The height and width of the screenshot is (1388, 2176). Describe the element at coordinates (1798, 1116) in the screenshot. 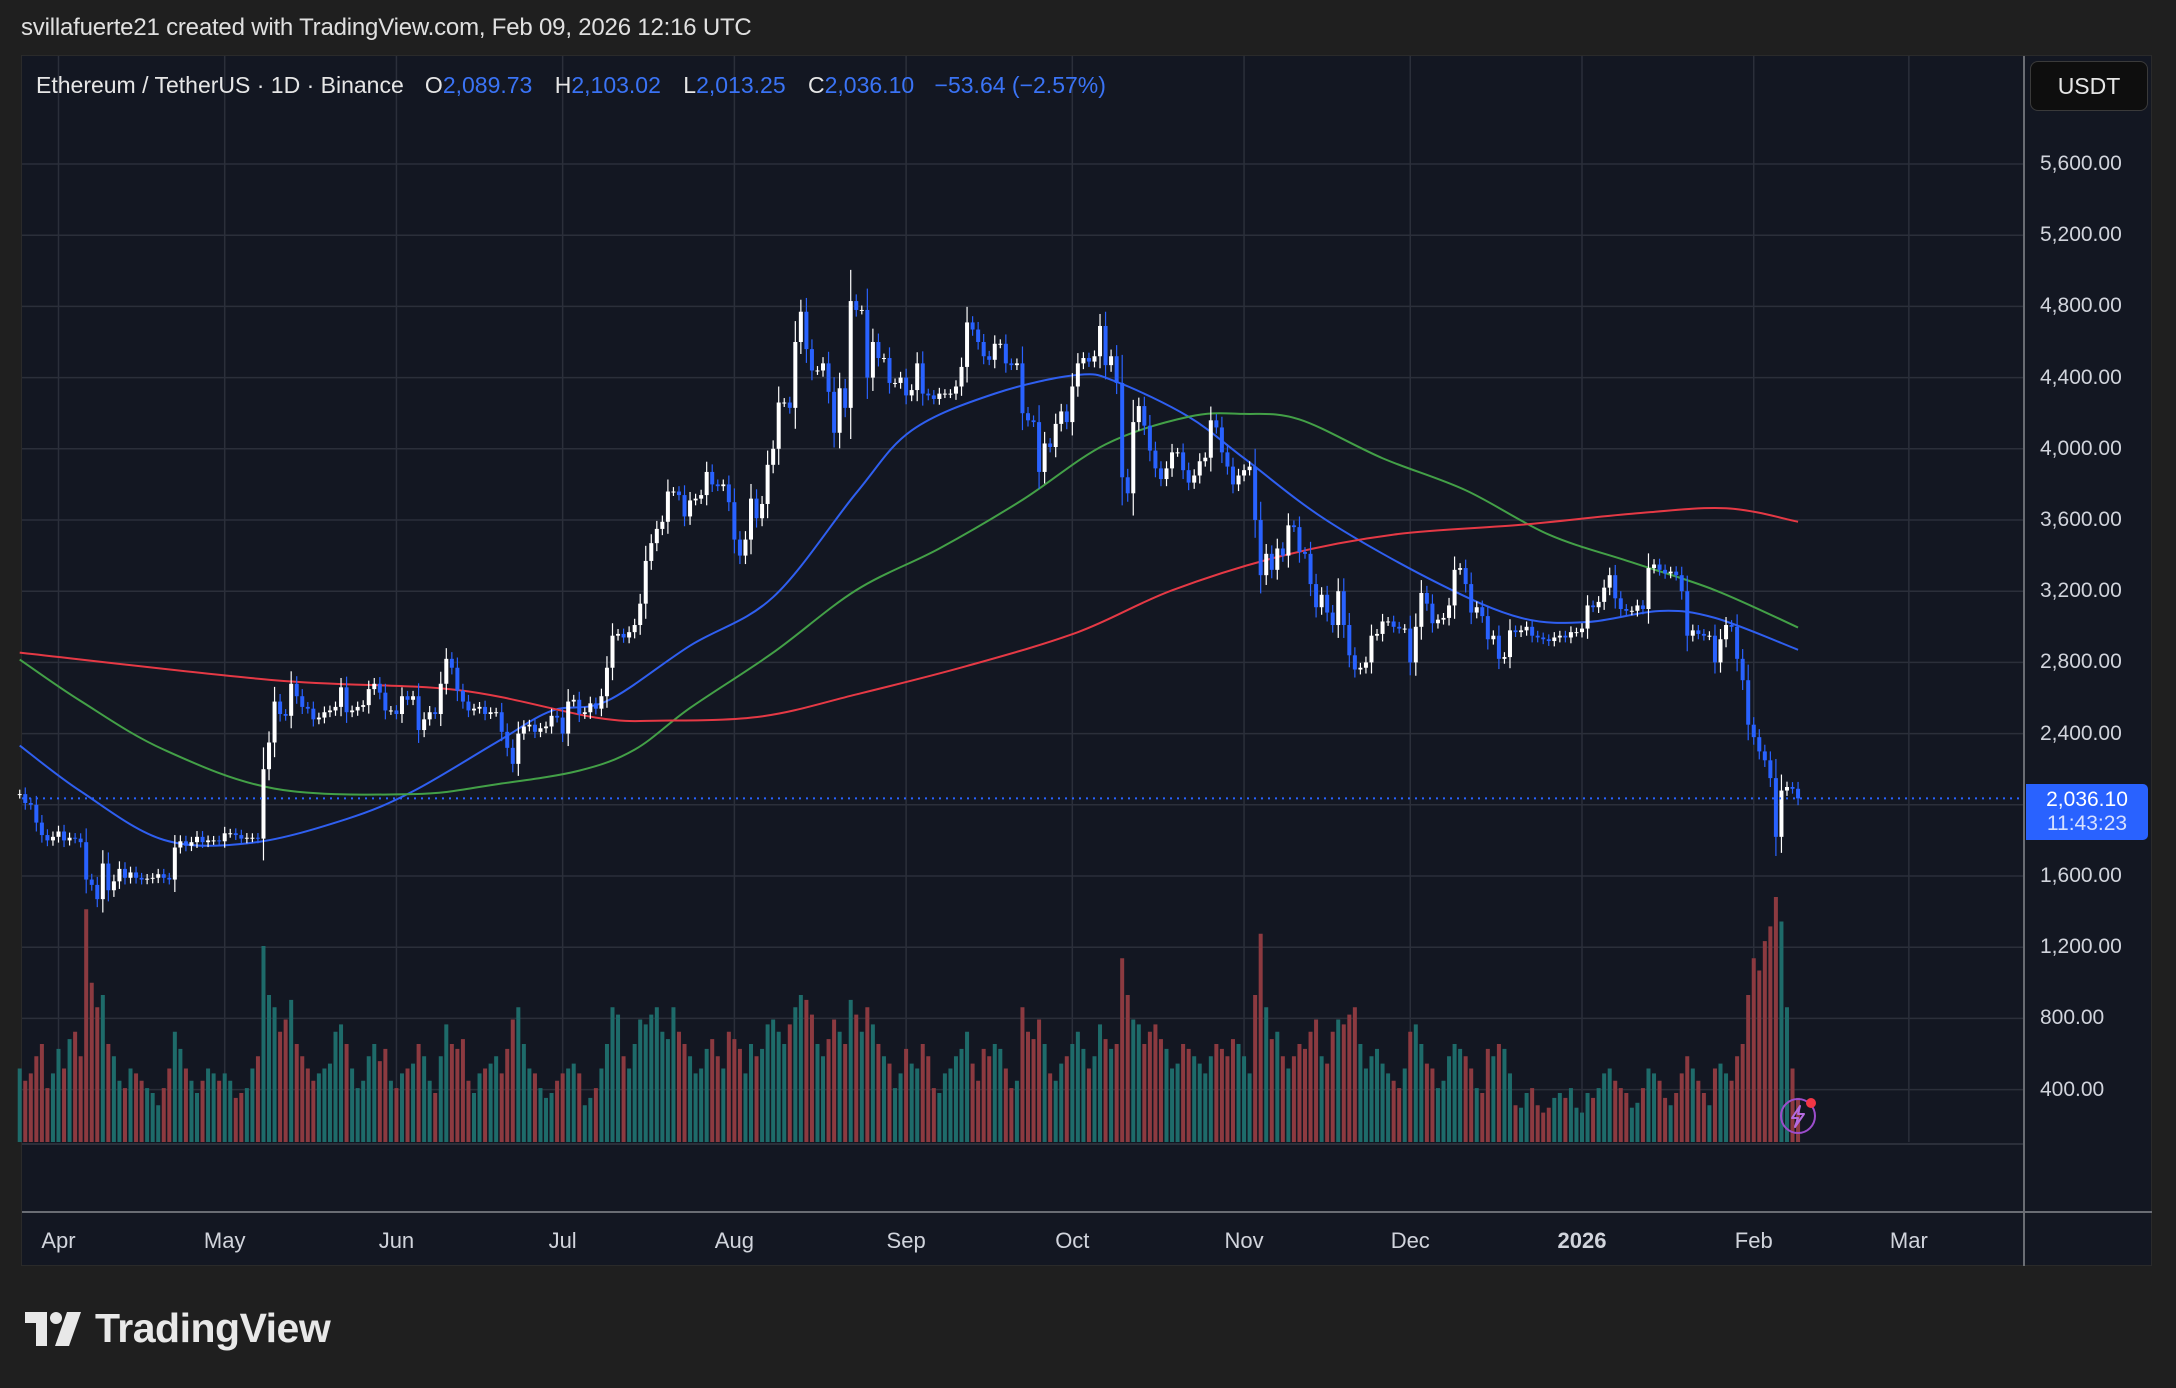

I see `lightning-icon` at that location.